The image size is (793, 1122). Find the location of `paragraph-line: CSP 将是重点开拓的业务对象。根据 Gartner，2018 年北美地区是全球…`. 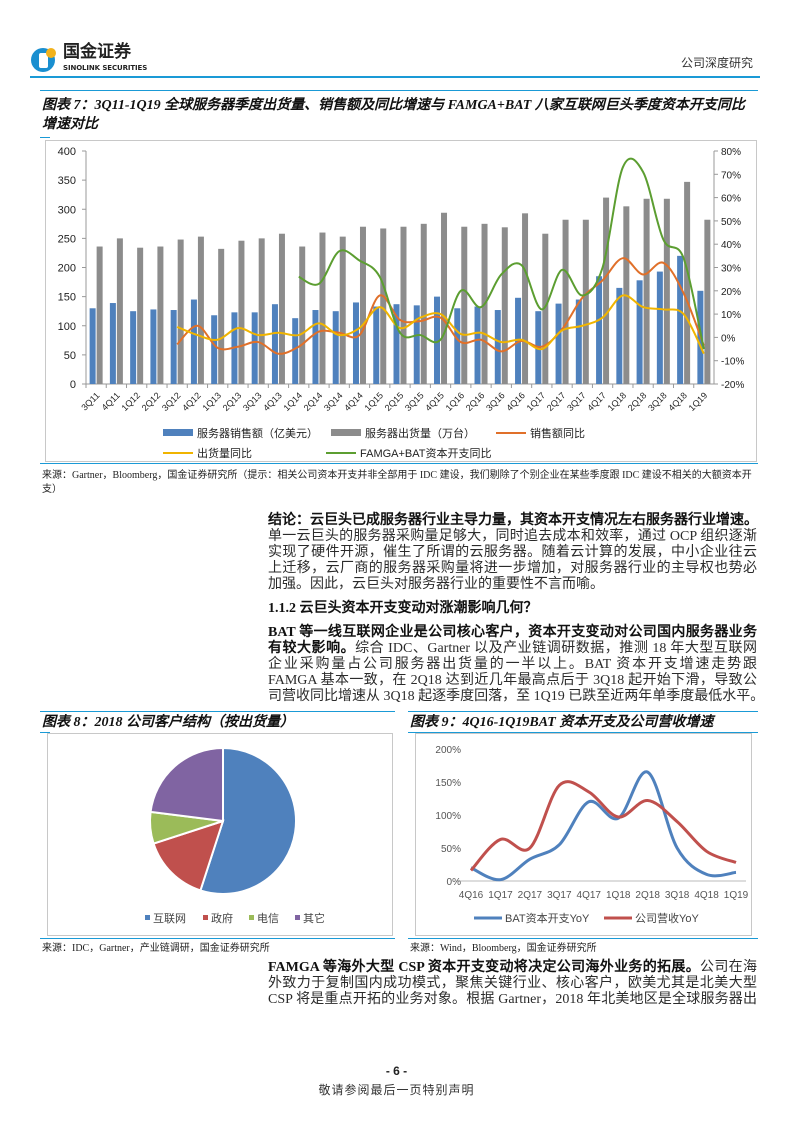

paragraph-line: CSP 将是重点开拓的业务对象。根据 Gartner，2018 年北美地区是全球… is located at coordinates (512, 1000).